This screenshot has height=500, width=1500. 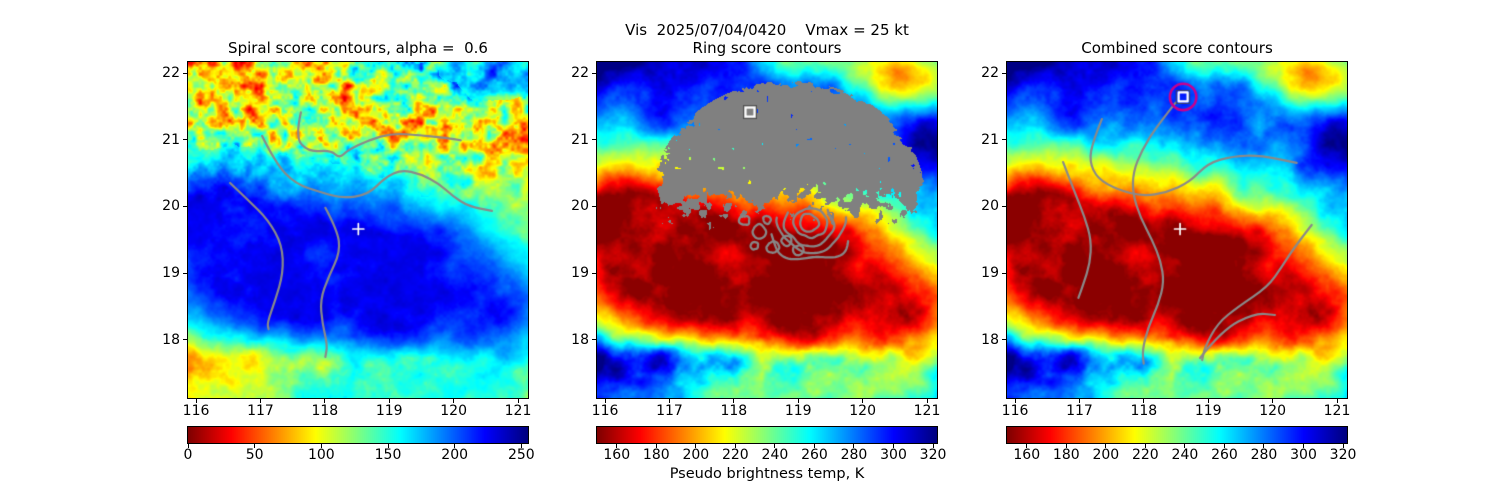 What do you see at coordinates (1177, 48) in the screenshot?
I see `panel-title-combined: Combined score contours` at bounding box center [1177, 48].